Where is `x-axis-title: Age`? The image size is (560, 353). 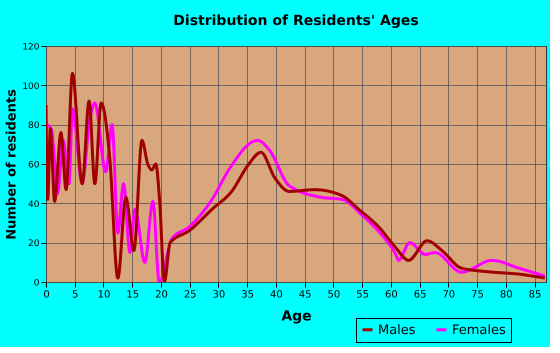 x-axis-title: Age is located at coordinates (296, 316).